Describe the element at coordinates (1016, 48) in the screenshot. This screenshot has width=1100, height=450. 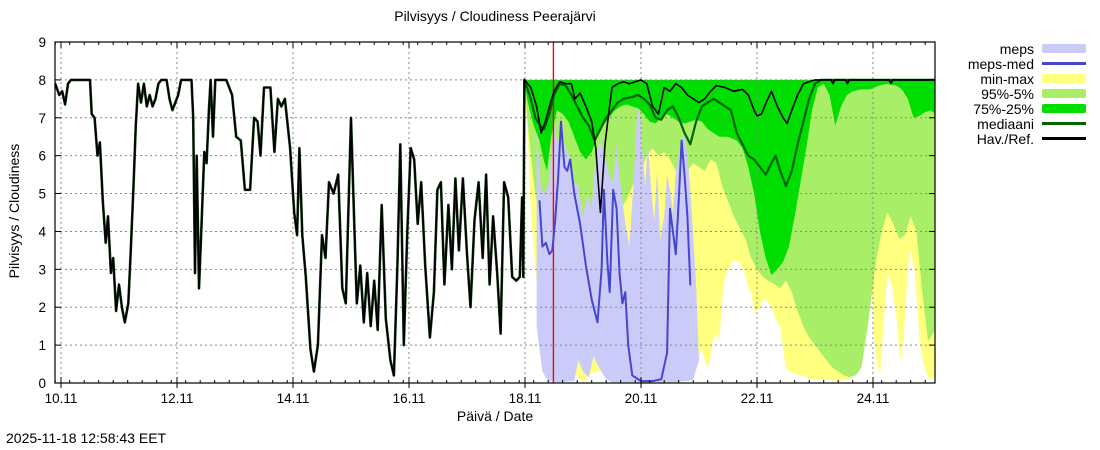
I see `legend-label: meps` at that location.